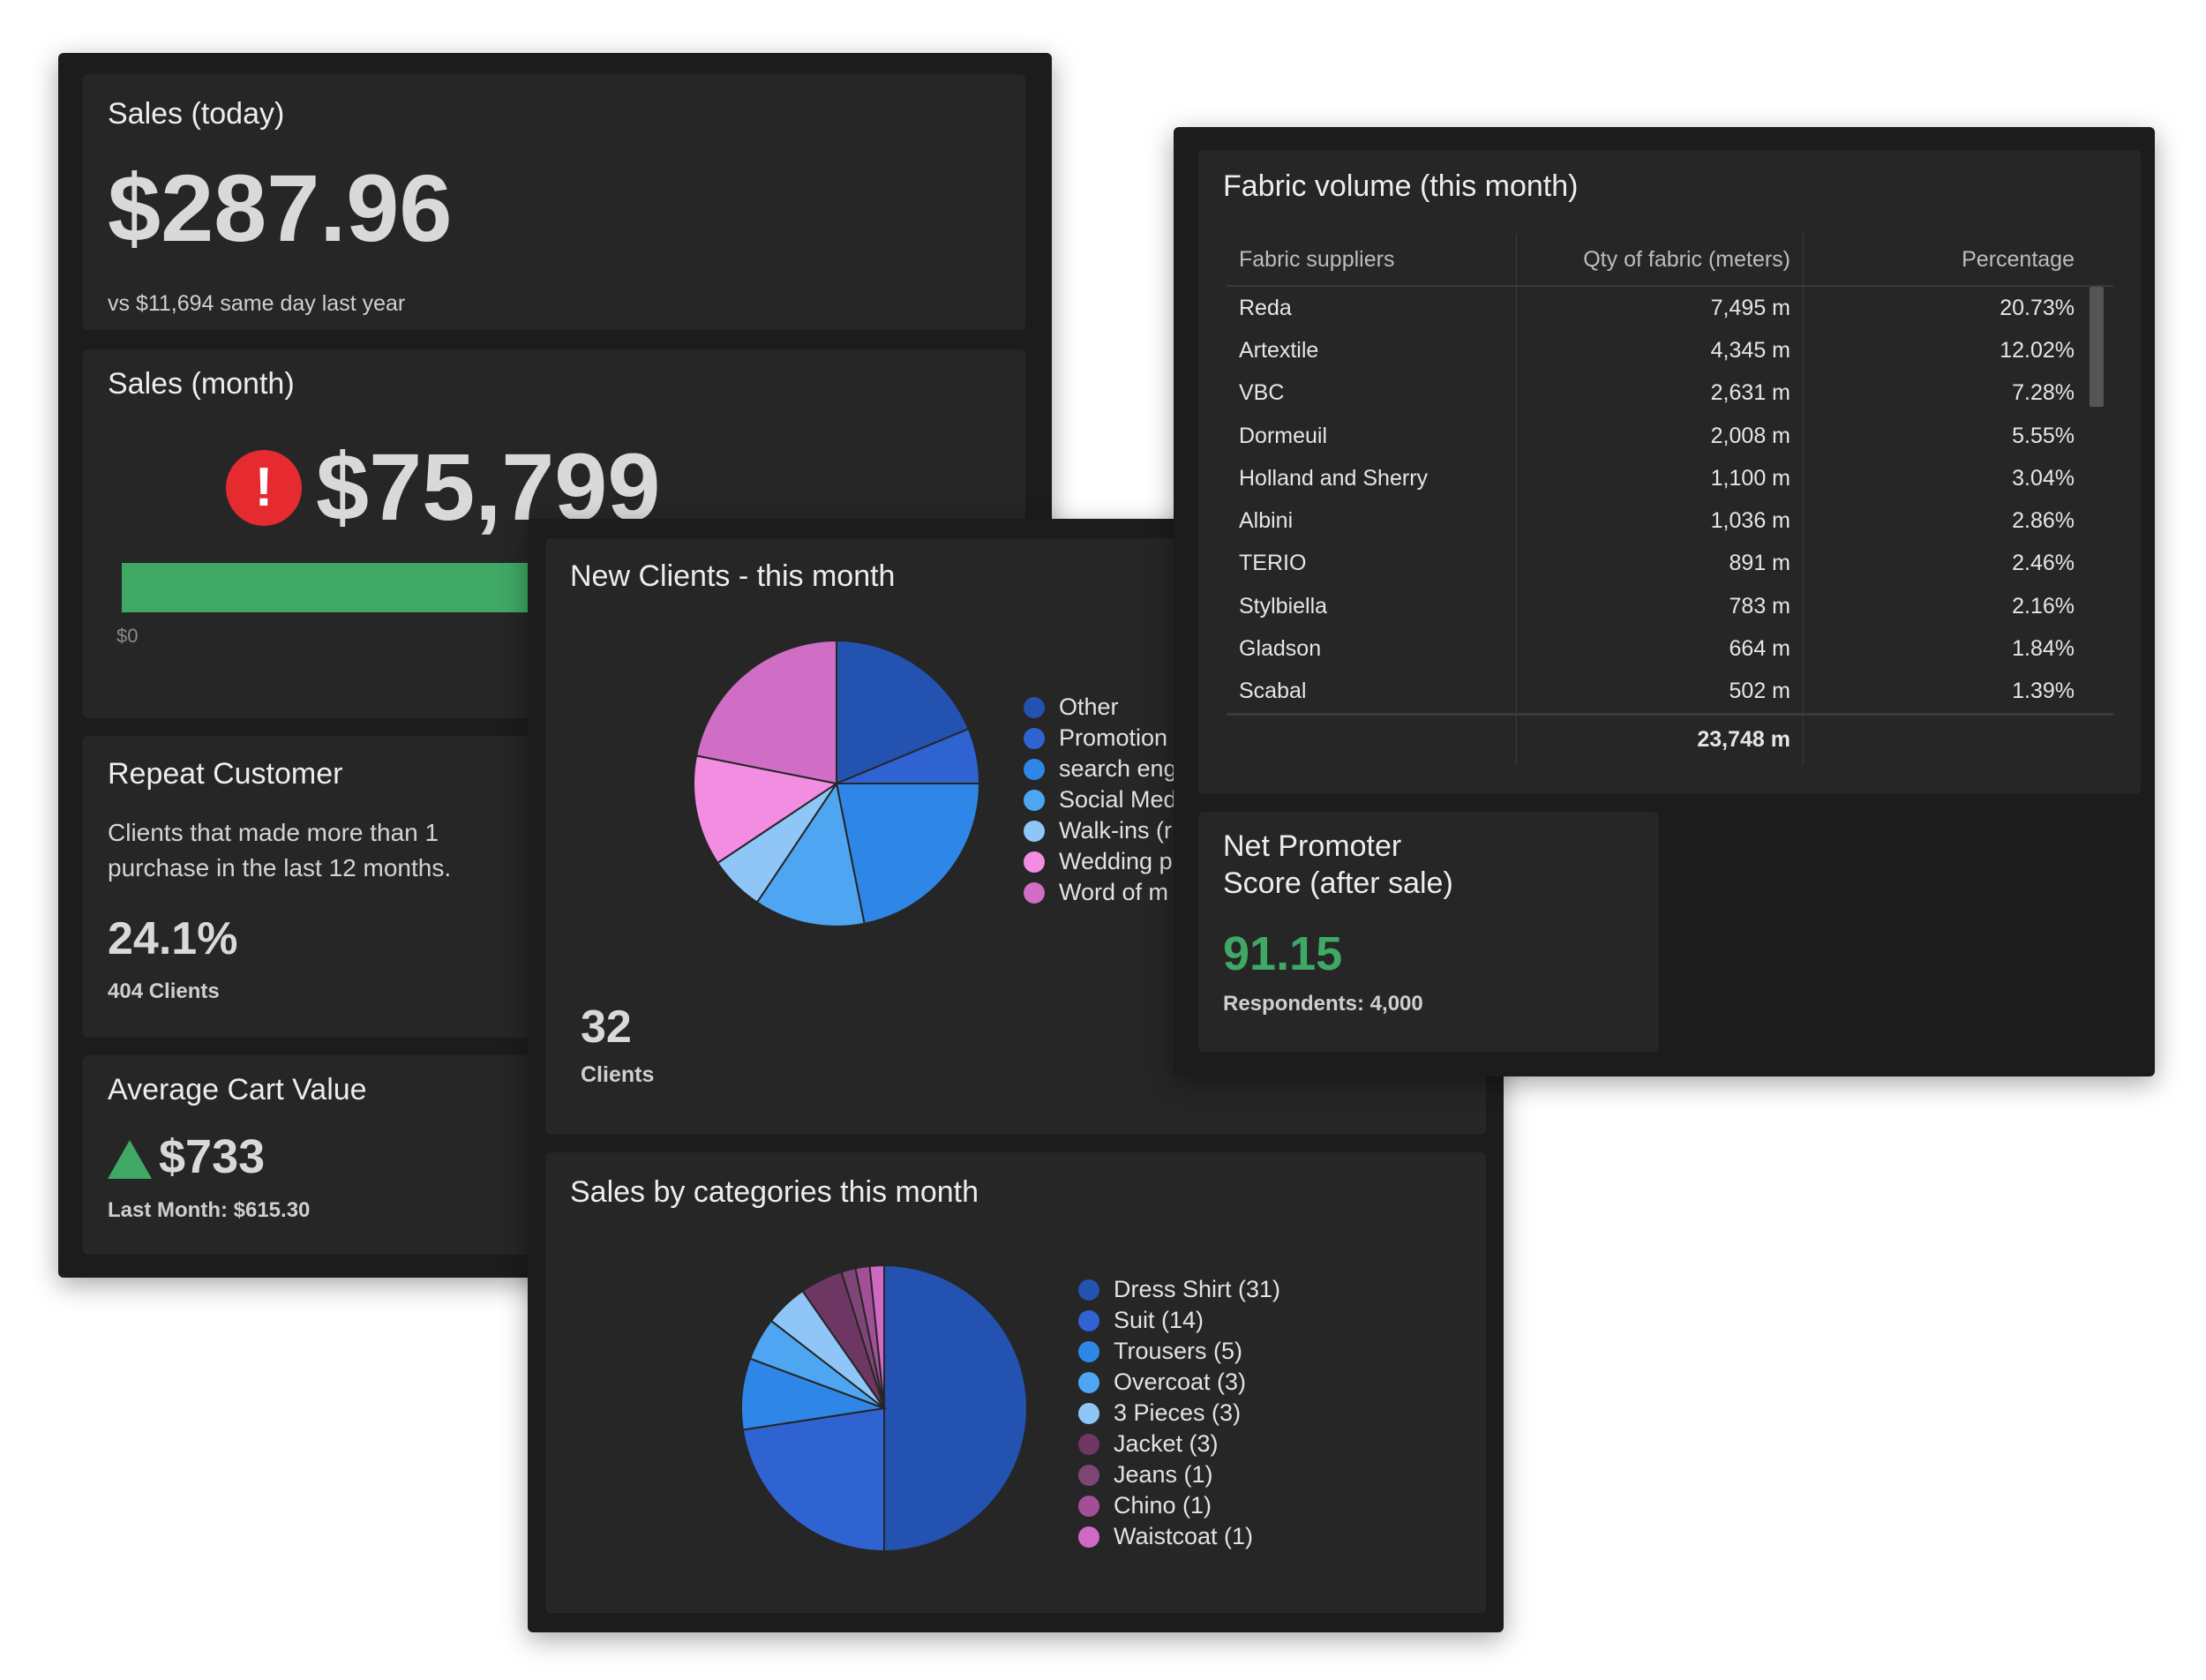  What do you see at coordinates (1179, 1536) in the screenshot?
I see `legend-item: Waistcoat (1)` at bounding box center [1179, 1536].